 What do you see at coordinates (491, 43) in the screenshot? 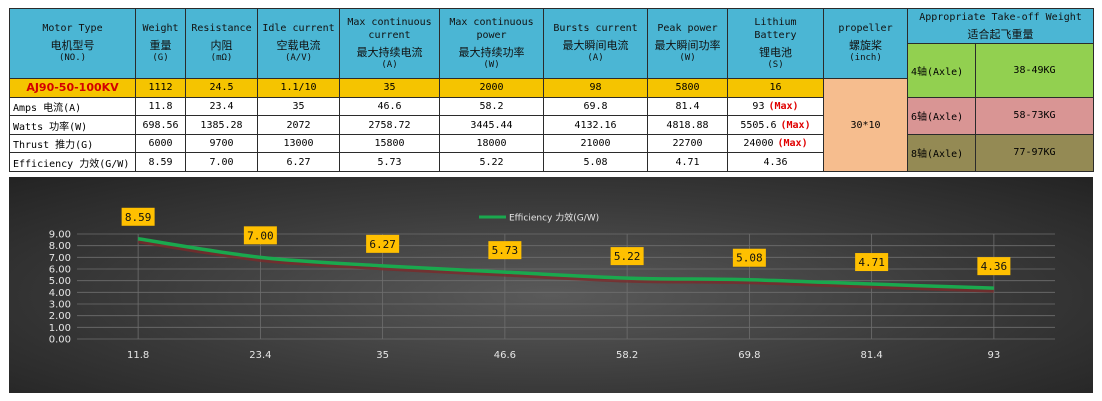
I see `header-max-continuous-power: Max continuous power 最大持续功率 (W)` at bounding box center [491, 43].